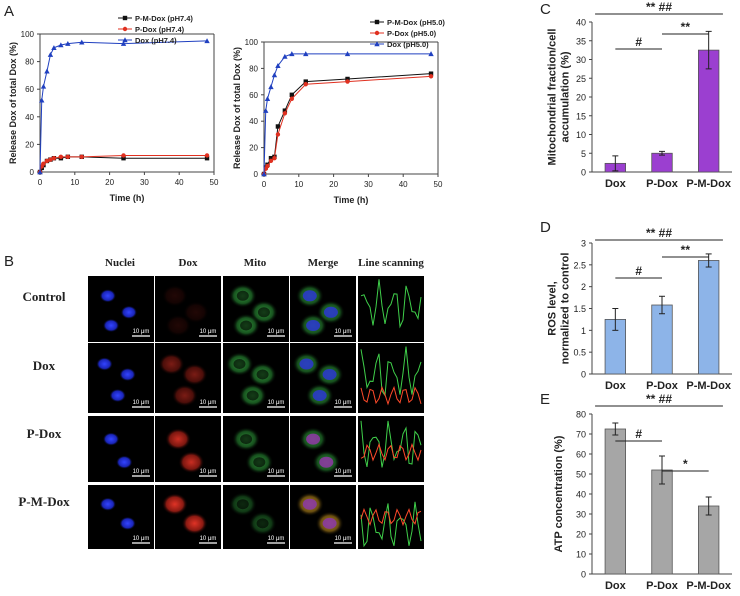 The width and height of the screenshot is (740, 596). I want to click on row-label: P-M-Dox, so click(44, 501).